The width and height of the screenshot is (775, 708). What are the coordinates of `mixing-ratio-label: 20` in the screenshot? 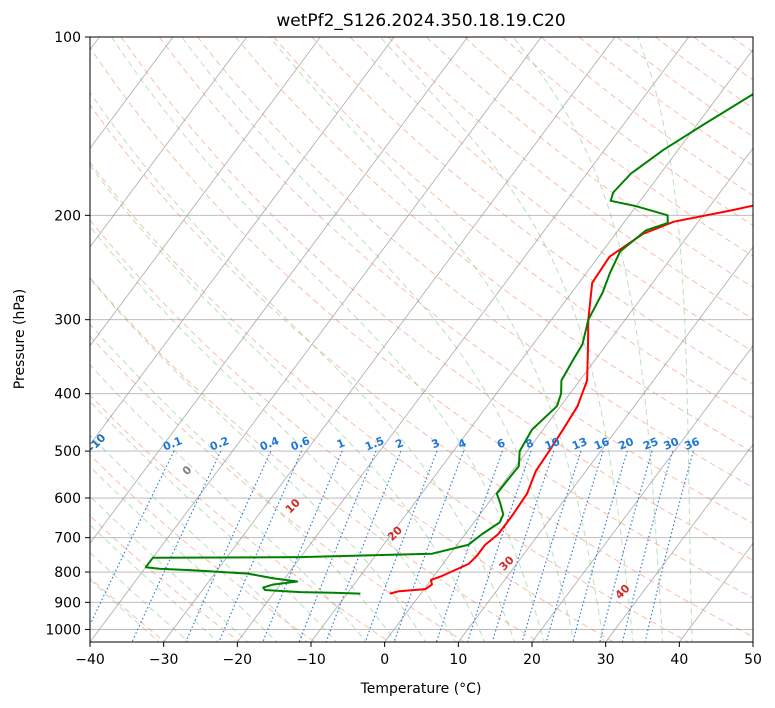 It's located at (626, 444).